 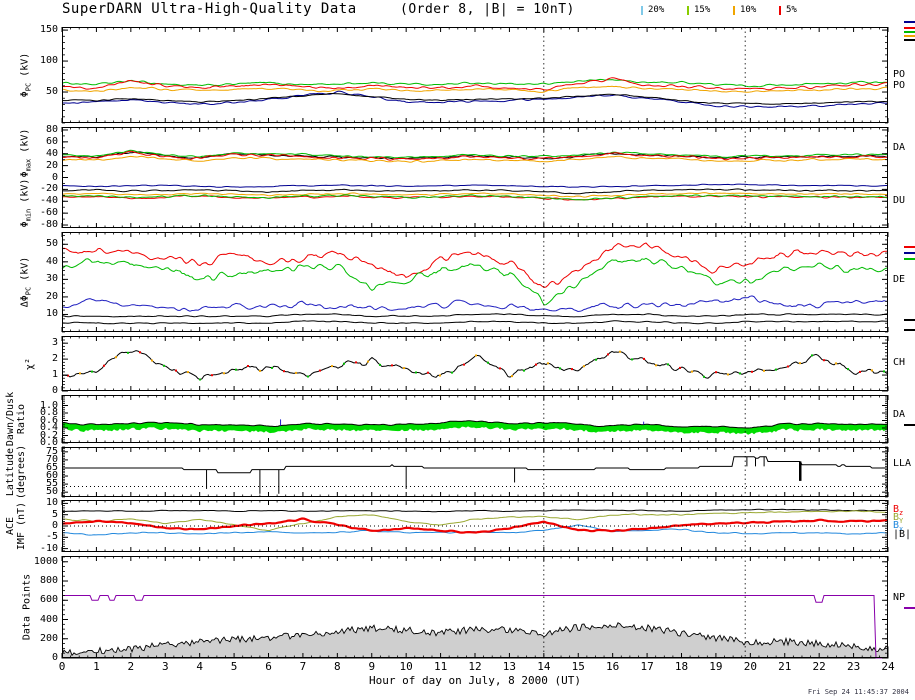 What do you see at coordinates (902, 535) in the screenshot?
I see `right-label-ace-imf: |B|` at bounding box center [902, 535].